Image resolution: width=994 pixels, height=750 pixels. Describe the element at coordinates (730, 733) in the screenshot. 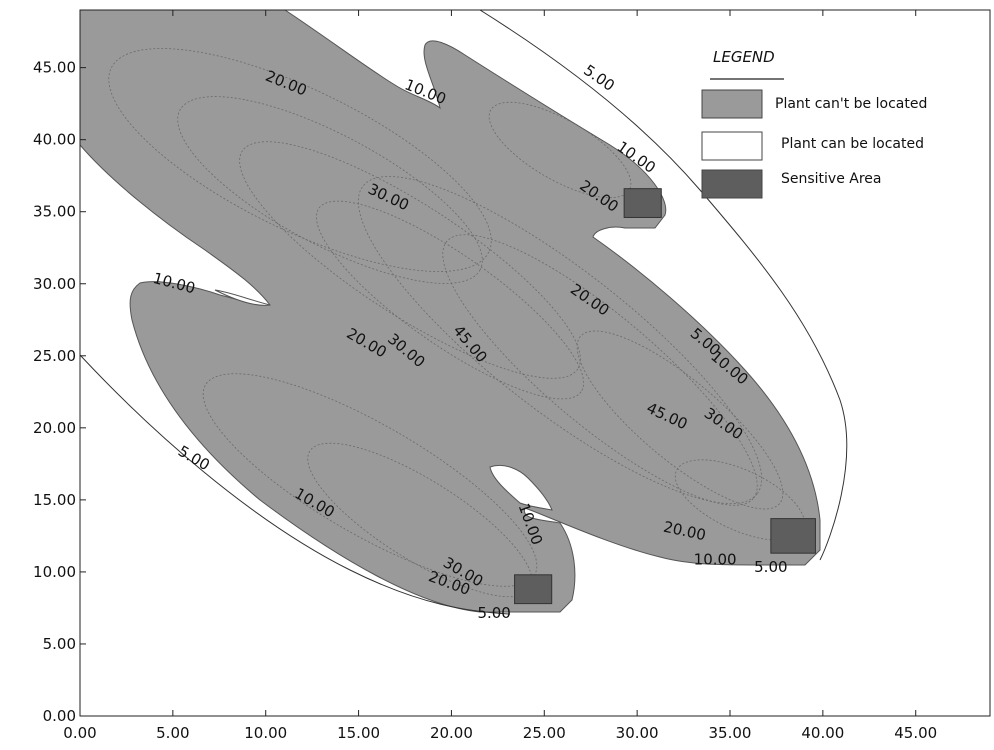

I see `x-tick-label: 35.00` at that location.